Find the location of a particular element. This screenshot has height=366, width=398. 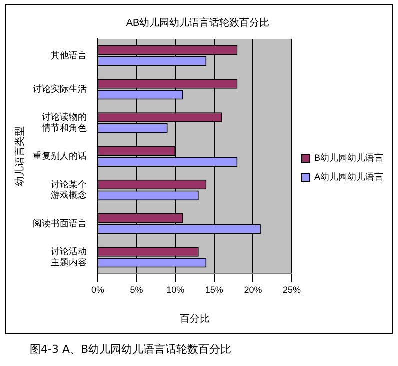

y-tick-label: 阅读书面语言 is located at coordinates (60, 223).